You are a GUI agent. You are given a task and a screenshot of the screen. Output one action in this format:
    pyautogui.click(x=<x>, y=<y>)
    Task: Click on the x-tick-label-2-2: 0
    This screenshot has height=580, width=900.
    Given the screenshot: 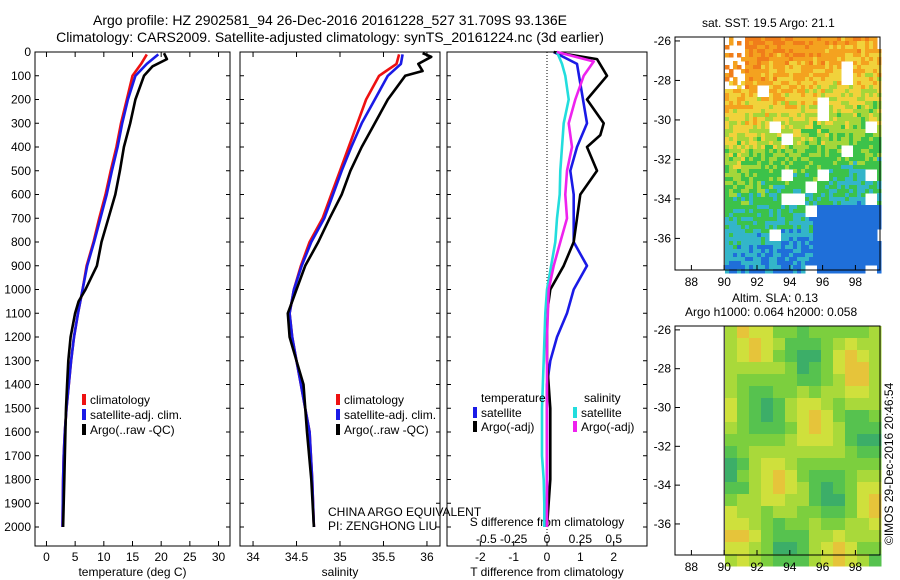 What is the action you would take?
    pyautogui.click(x=547, y=557)
    